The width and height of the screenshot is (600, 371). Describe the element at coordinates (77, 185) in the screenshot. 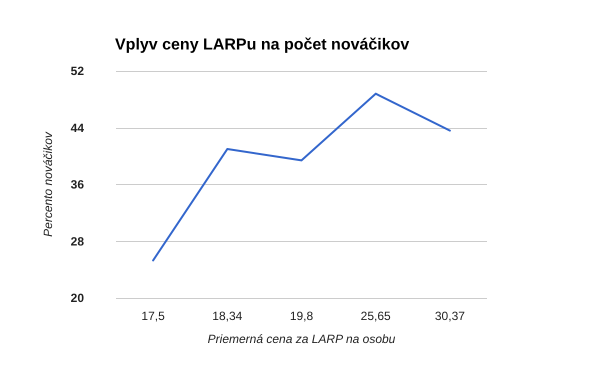

I see `y-tick-label: 36` at that location.